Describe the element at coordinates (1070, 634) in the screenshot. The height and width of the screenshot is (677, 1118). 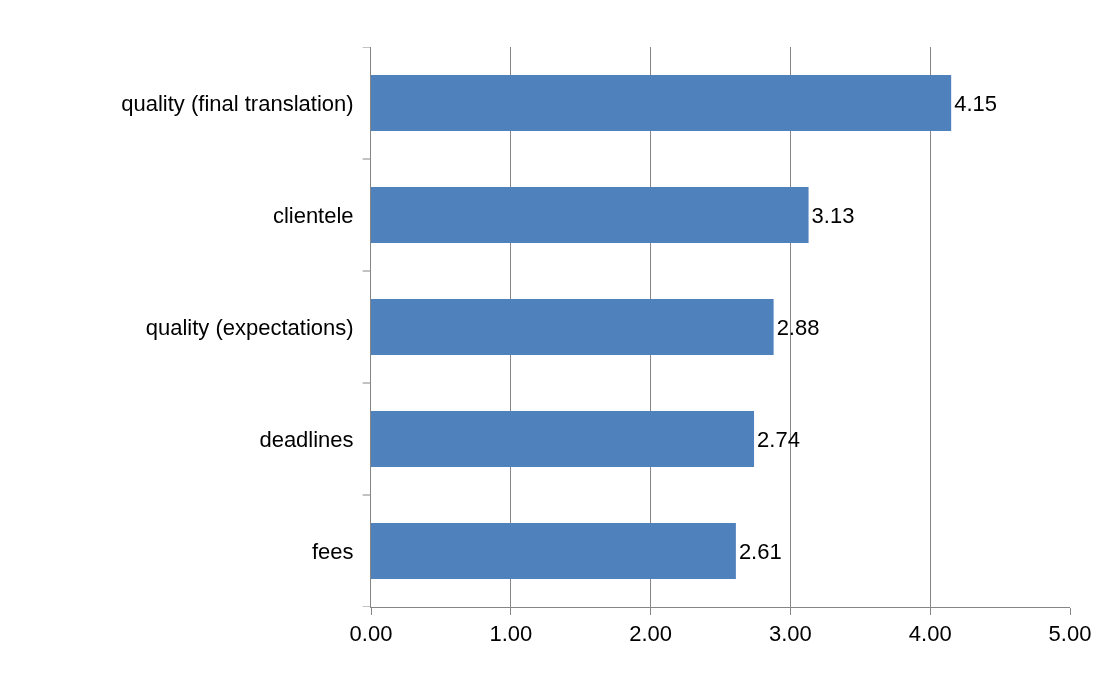
I see `x-tick-label: 5.00` at that location.